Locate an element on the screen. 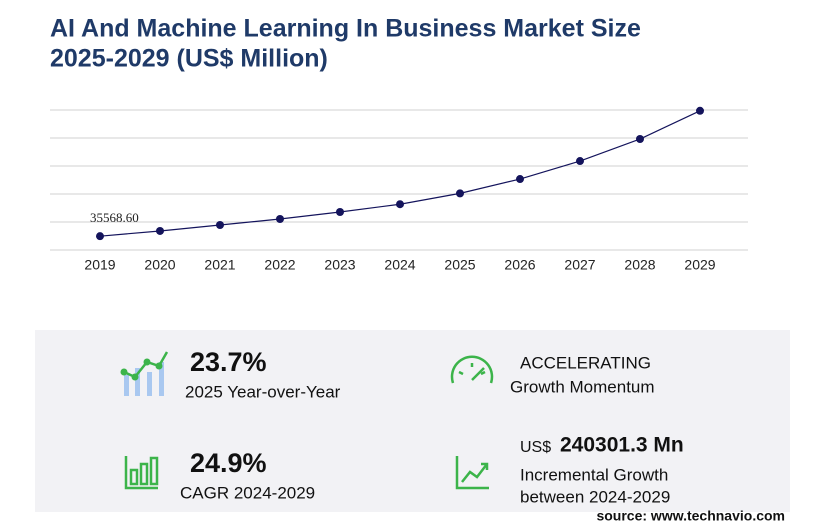 This screenshot has height=528, width=816. stat-label: Incremental Growth is located at coordinates (594, 474).